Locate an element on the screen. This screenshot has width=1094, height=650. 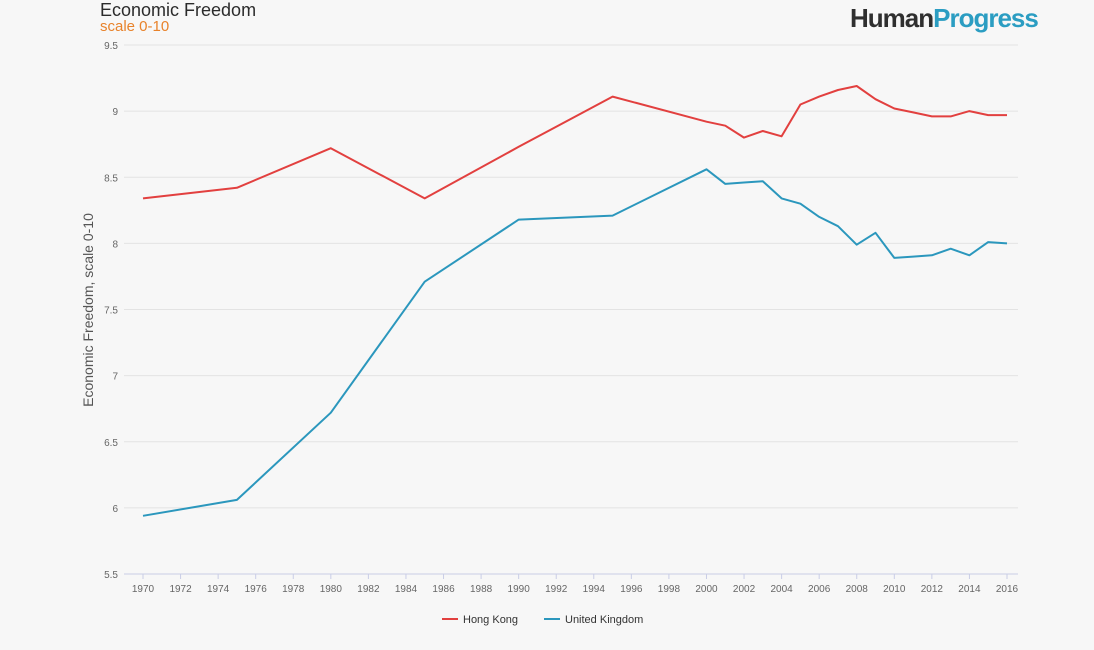
x-tick-label: 2006 is located at coordinates (819, 589).